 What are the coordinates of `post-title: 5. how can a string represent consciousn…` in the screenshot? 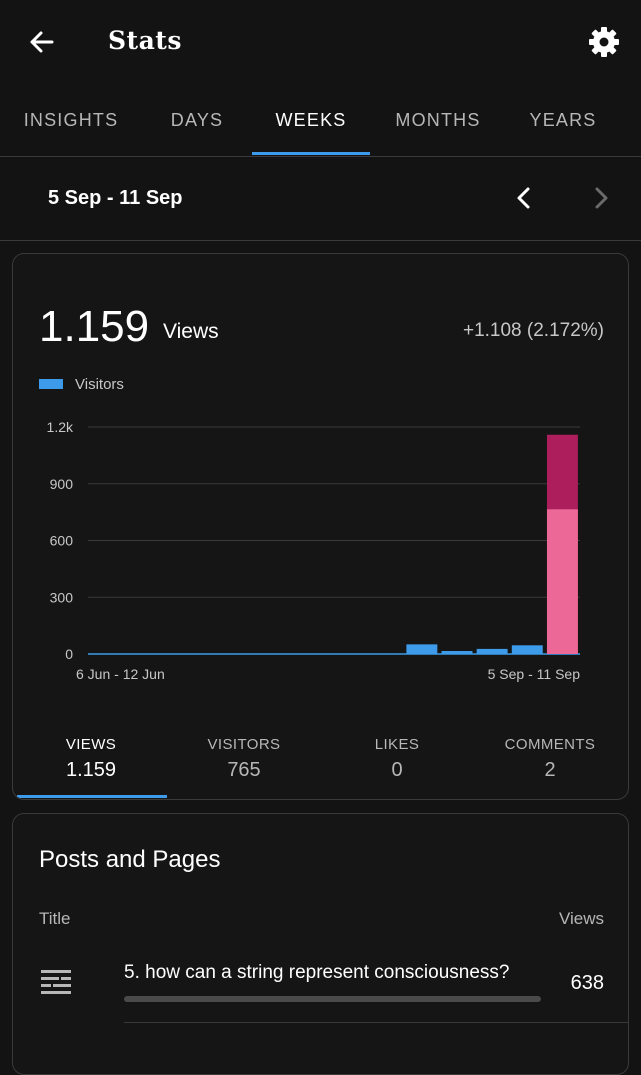 It's located at (317, 972).